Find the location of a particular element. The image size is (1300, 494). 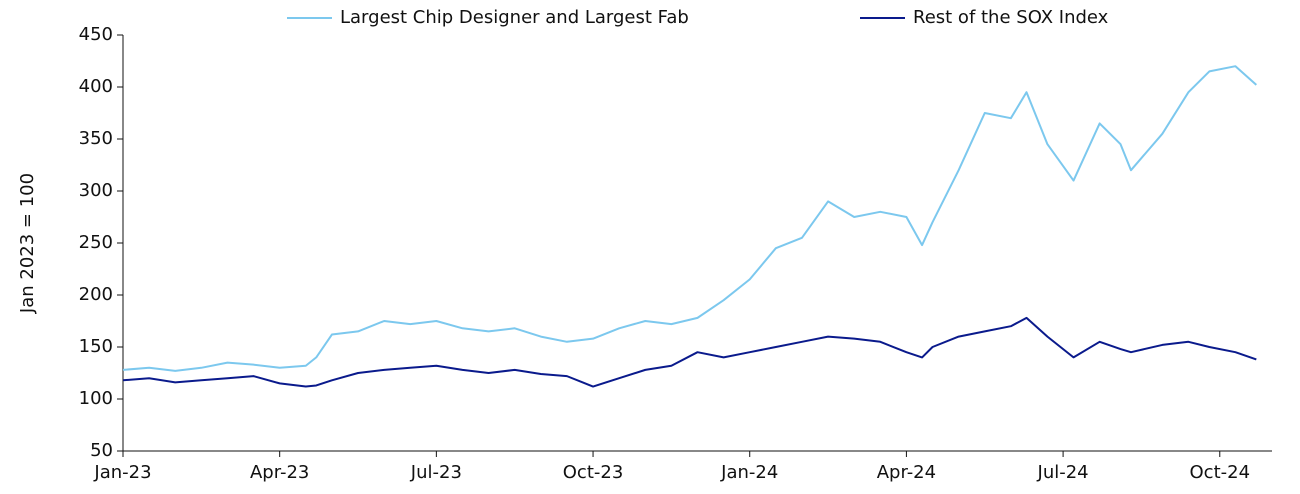

x-tick-label: Jul-23 is located at coordinates (436, 472).